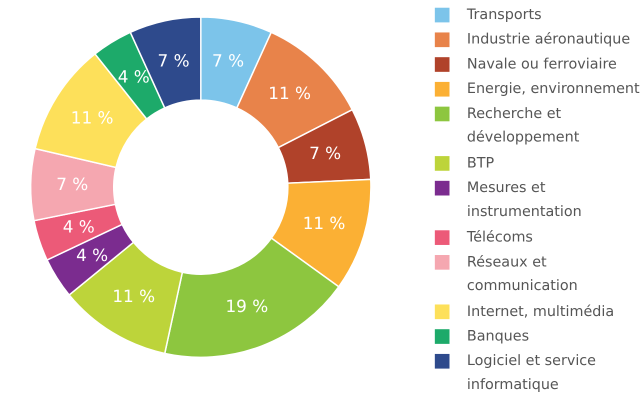 The width and height of the screenshot is (640, 406). I want to click on legend-label: Banques, so click(498, 336).